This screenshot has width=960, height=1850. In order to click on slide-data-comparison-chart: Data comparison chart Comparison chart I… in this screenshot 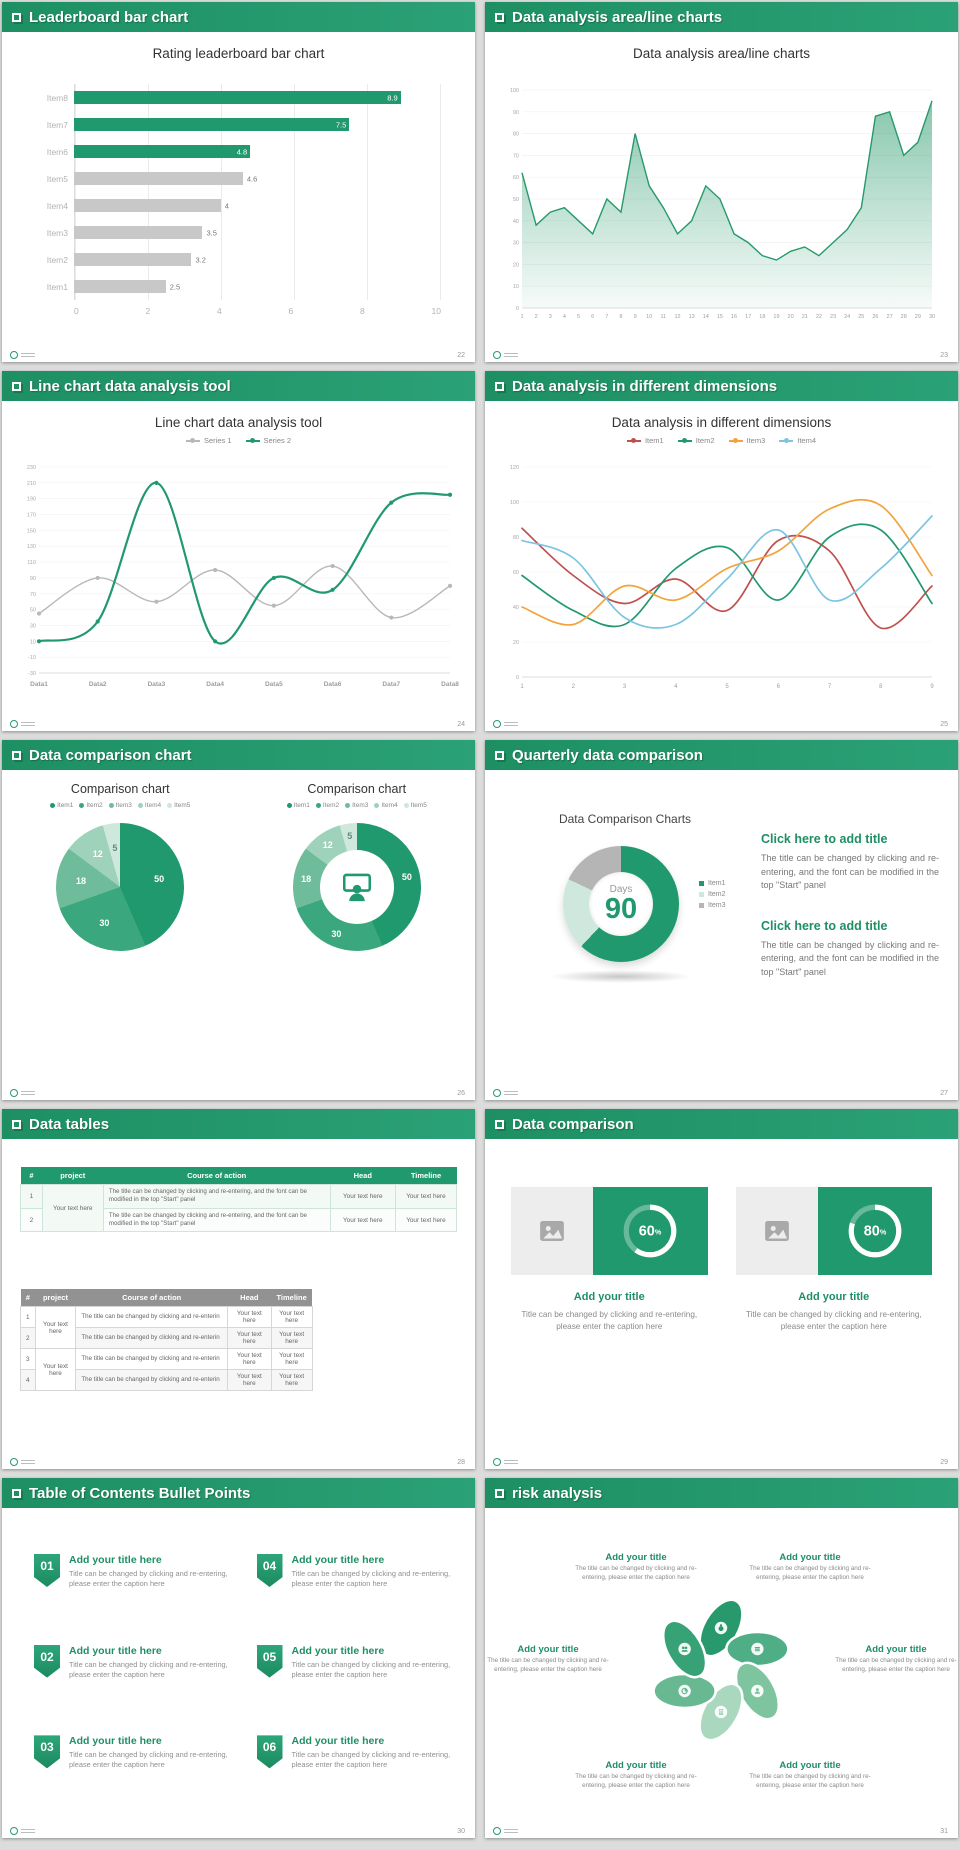, I will do `click(238, 920)`.